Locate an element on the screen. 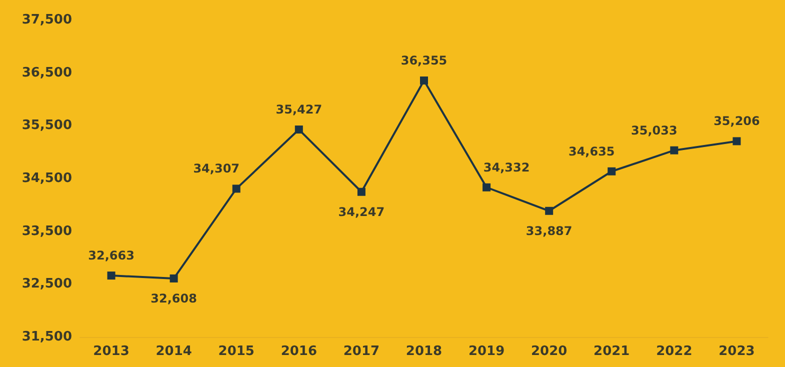  data-label: 35,206 is located at coordinates (737, 121).